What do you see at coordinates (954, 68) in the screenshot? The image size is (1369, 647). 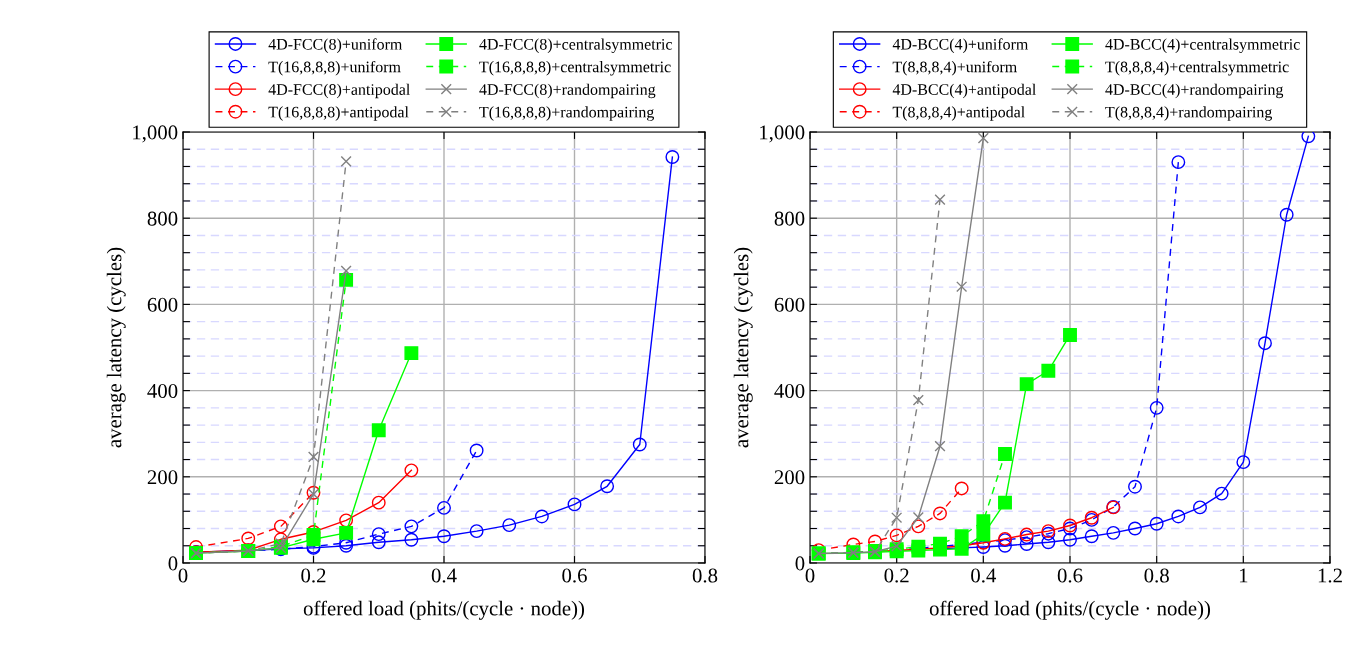 I see `legend-label: T(8,8,8,4)+uniform` at bounding box center [954, 68].